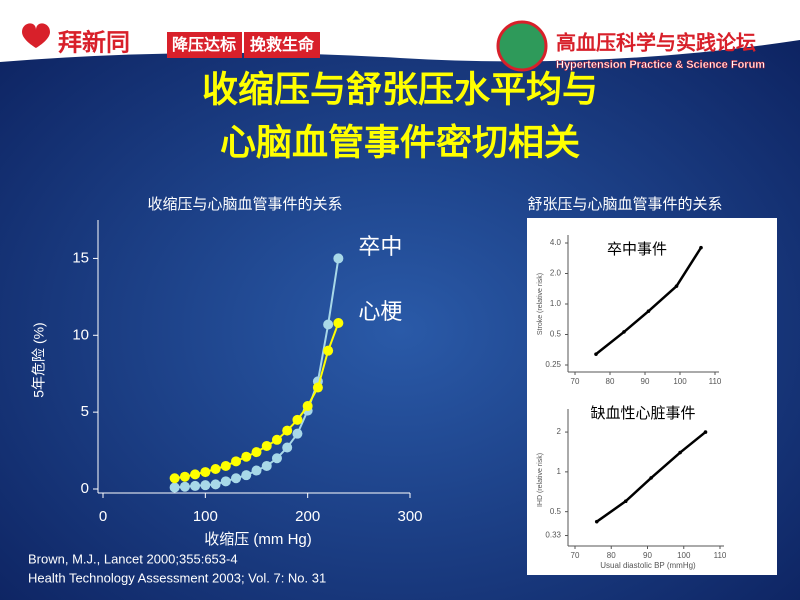 Image resolution: width=800 pixels, height=600 pixels. I want to click on chart-title: 缺血性心脏事件, so click(642, 413).